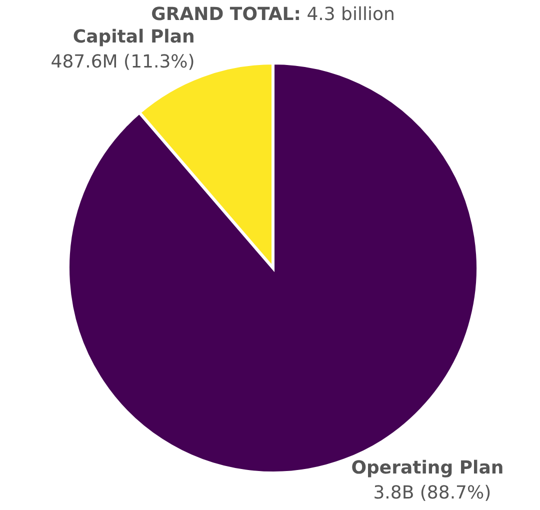 The width and height of the screenshot is (540, 510). What do you see at coordinates (427, 467) in the screenshot?
I see `slice-label: Operating Plan` at bounding box center [427, 467].